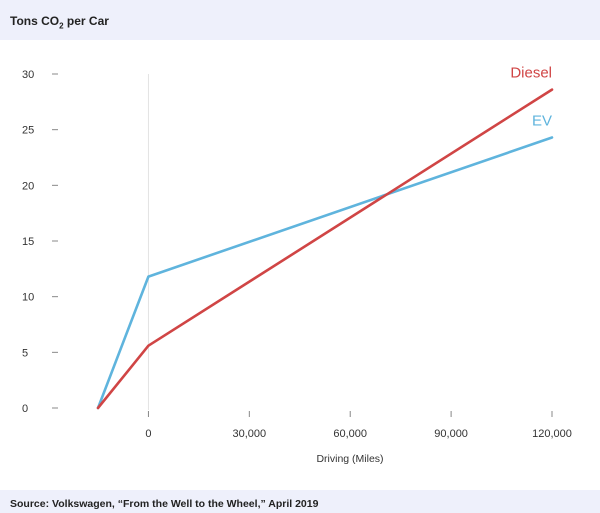  I want to click on y-tick-label: 30, so click(28, 75).